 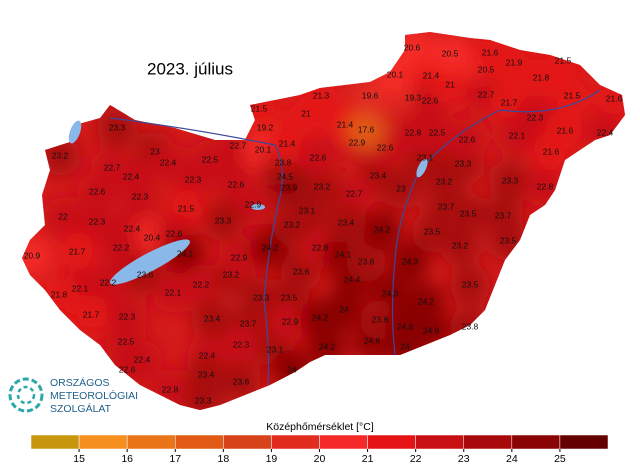 I want to click on station-value: 22.9, so click(x=239, y=257).